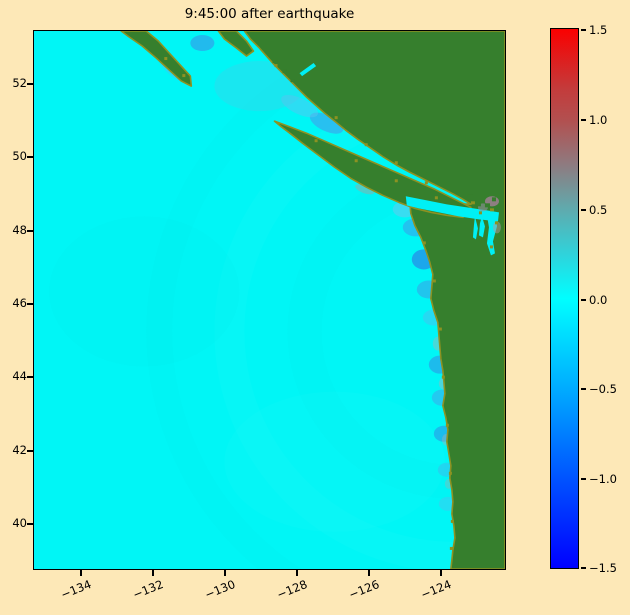  What do you see at coordinates (236, 44) in the screenshot?
I see `land-coastal-islands` at bounding box center [236, 44].